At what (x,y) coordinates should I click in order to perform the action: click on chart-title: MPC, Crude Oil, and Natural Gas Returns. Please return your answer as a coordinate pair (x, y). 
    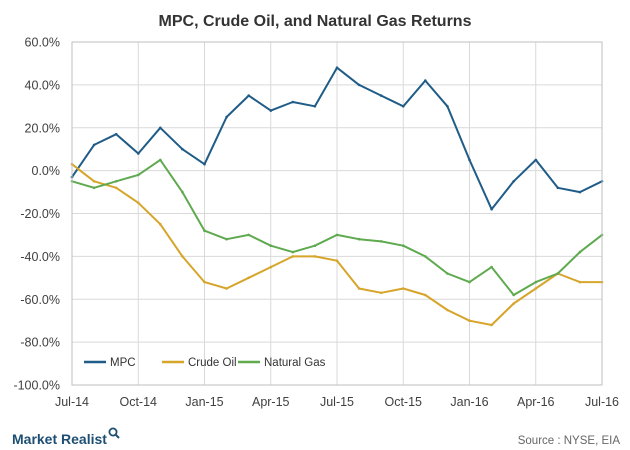
    Looking at the image, I should click on (315, 21).